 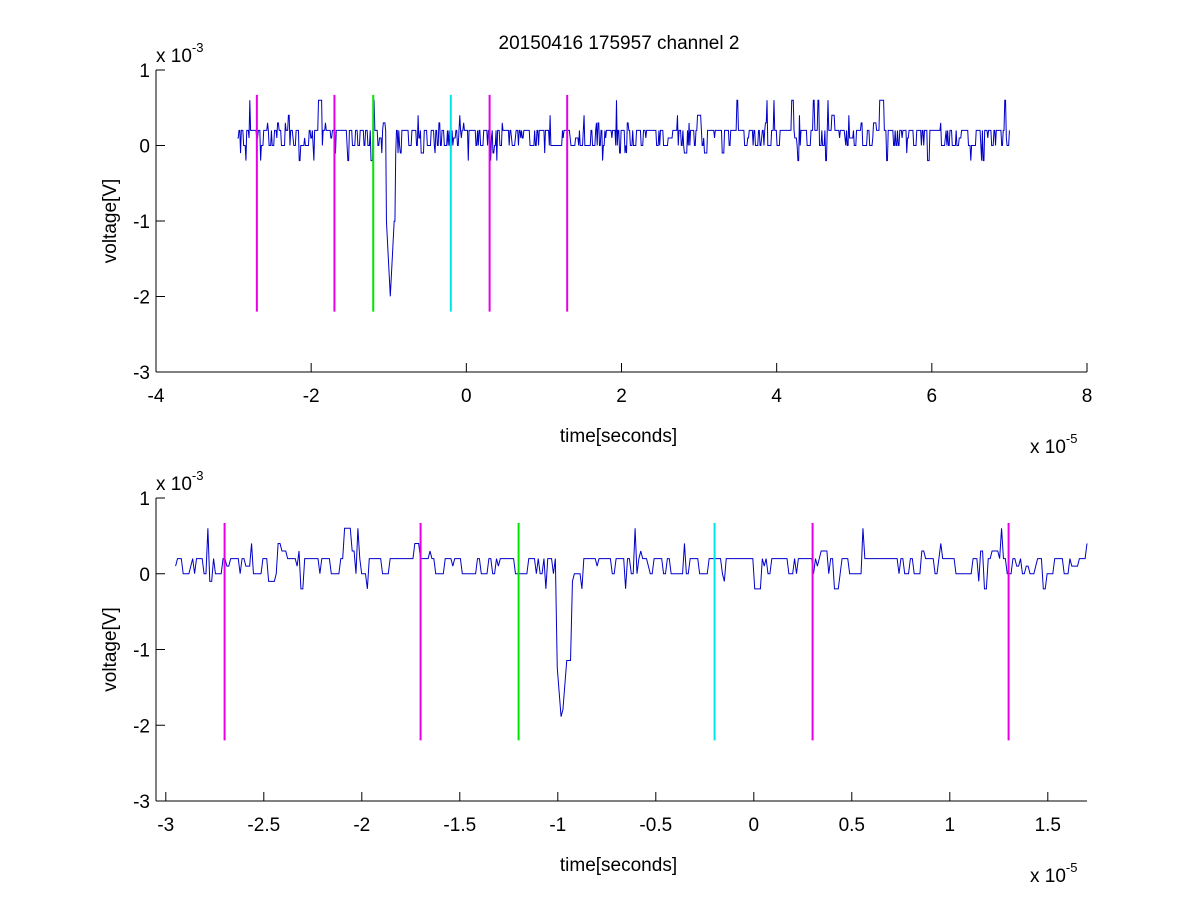 I want to click on x-tick-label: -3, so click(x=165, y=825).